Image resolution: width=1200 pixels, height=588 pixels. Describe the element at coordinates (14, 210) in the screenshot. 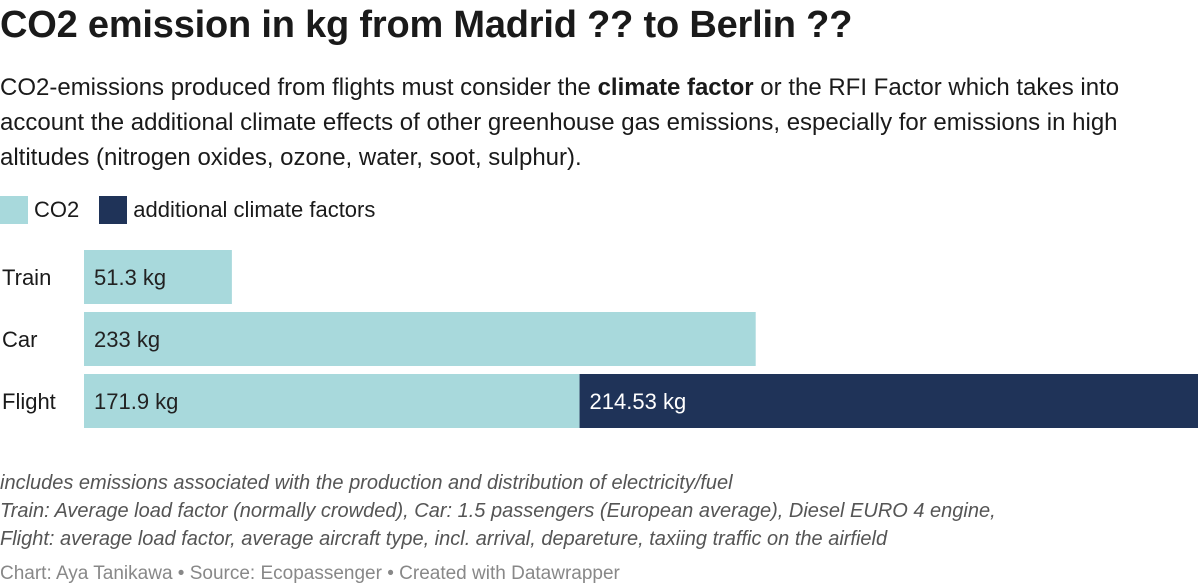

I see `legend-swatch-co2` at that location.